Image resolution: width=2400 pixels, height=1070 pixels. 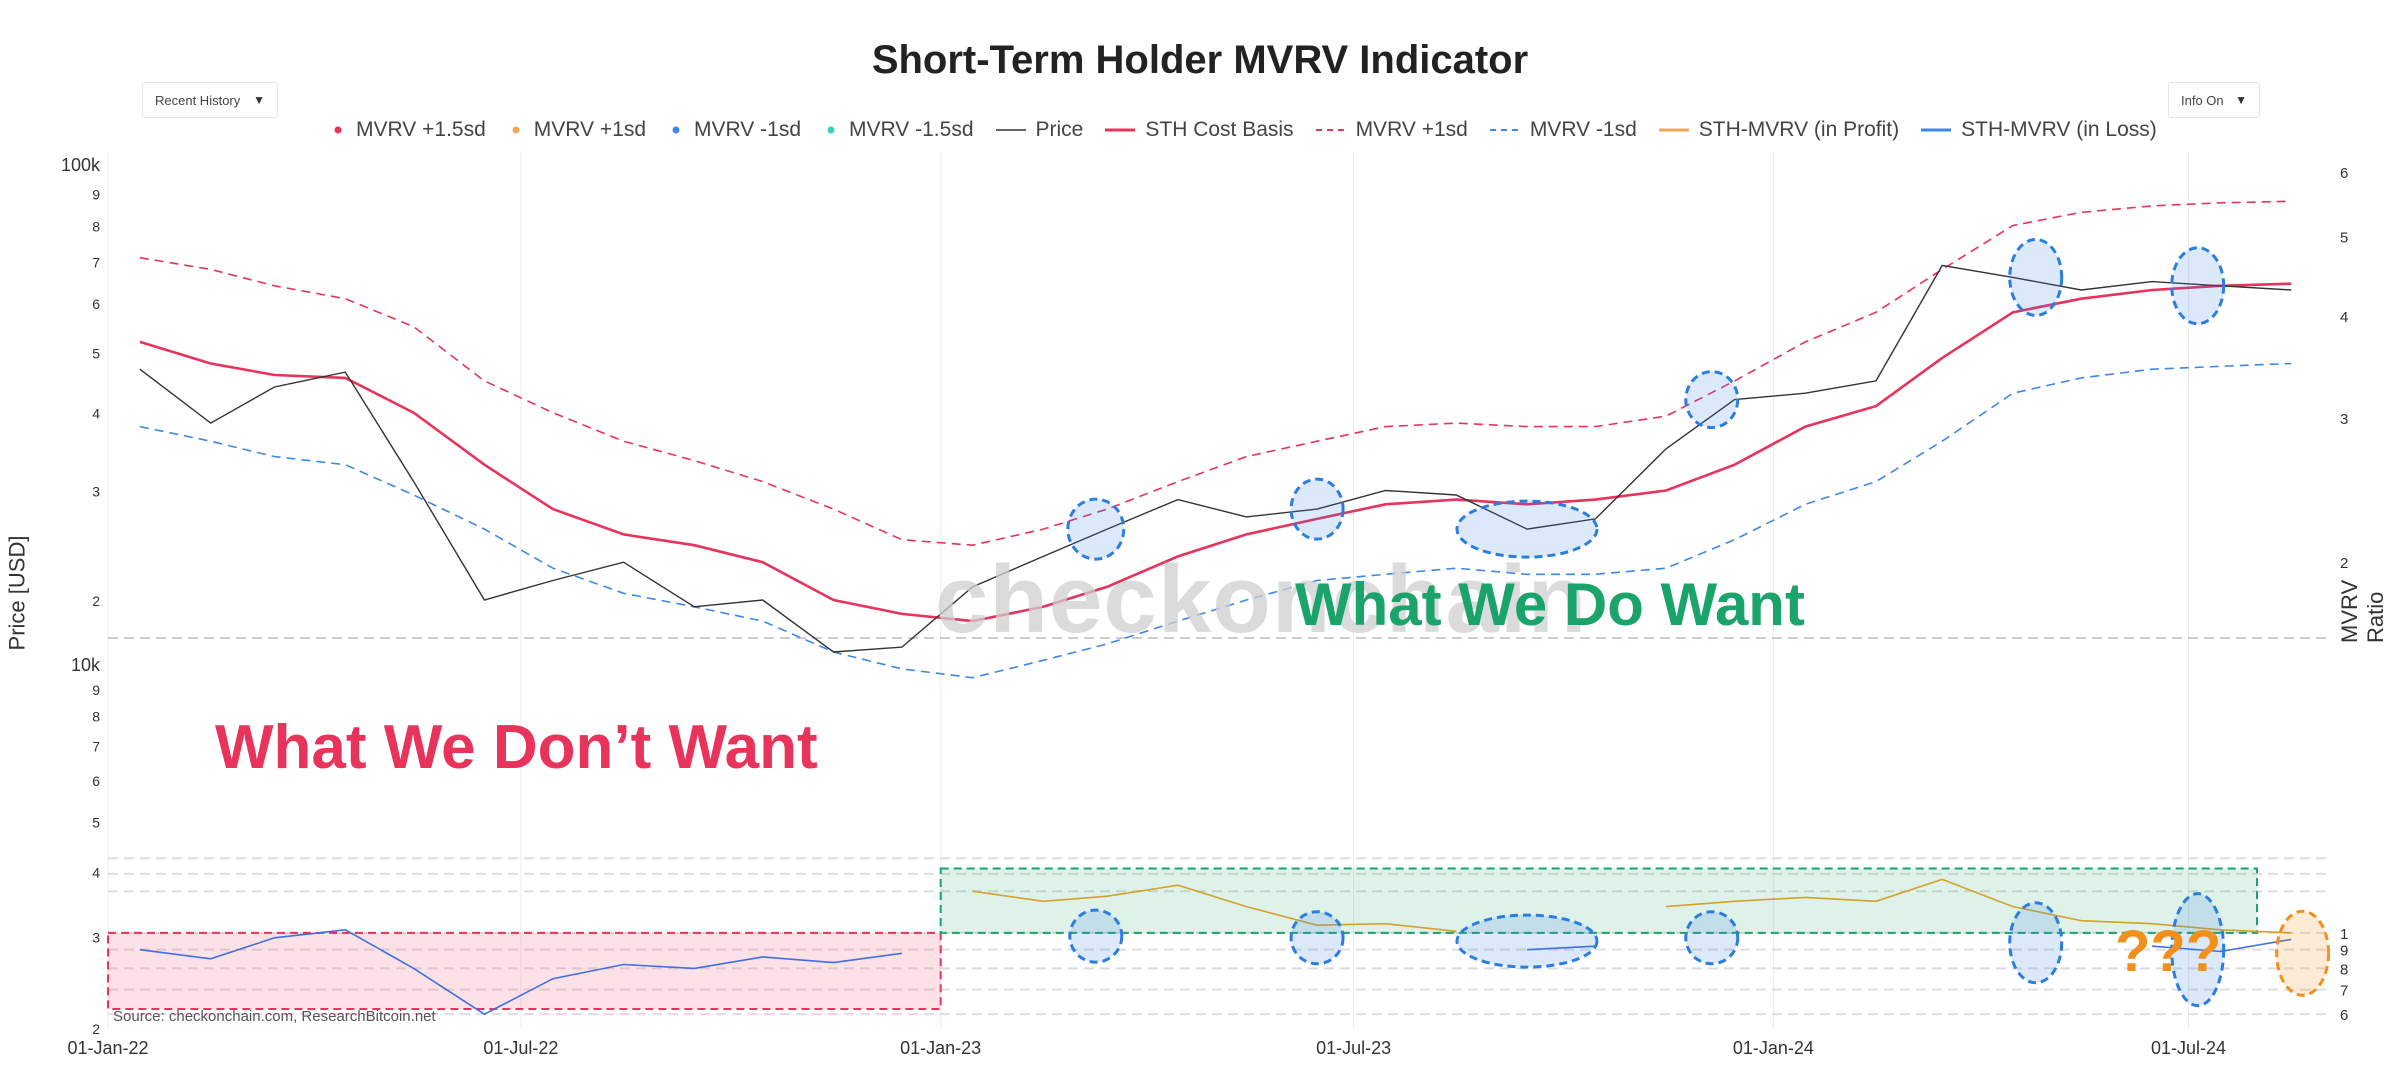 What do you see at coordinates (1059, 129) in the screenshot?
I see `legend-label: Price` at bounding box center [1059, 129].